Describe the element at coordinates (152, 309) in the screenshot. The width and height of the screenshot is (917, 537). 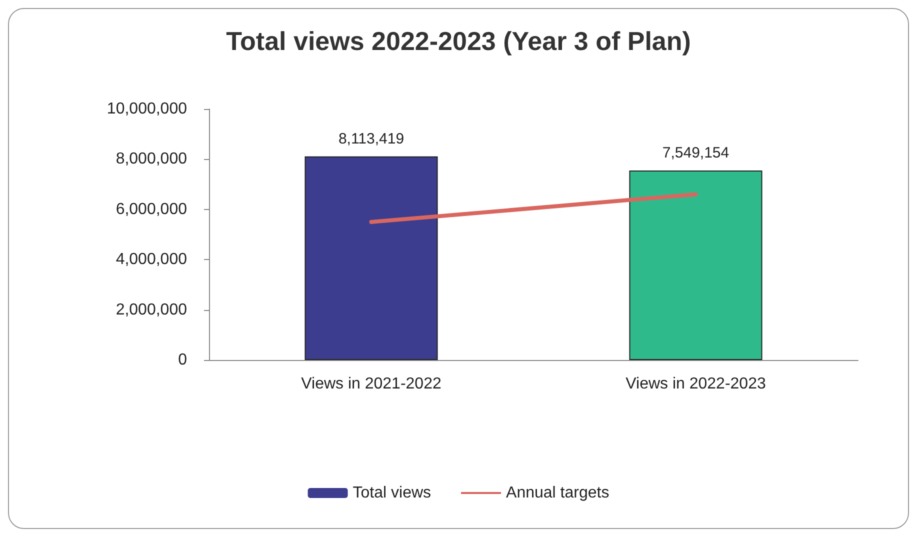
I see `y-tick-label: 2,000,000` at that location.